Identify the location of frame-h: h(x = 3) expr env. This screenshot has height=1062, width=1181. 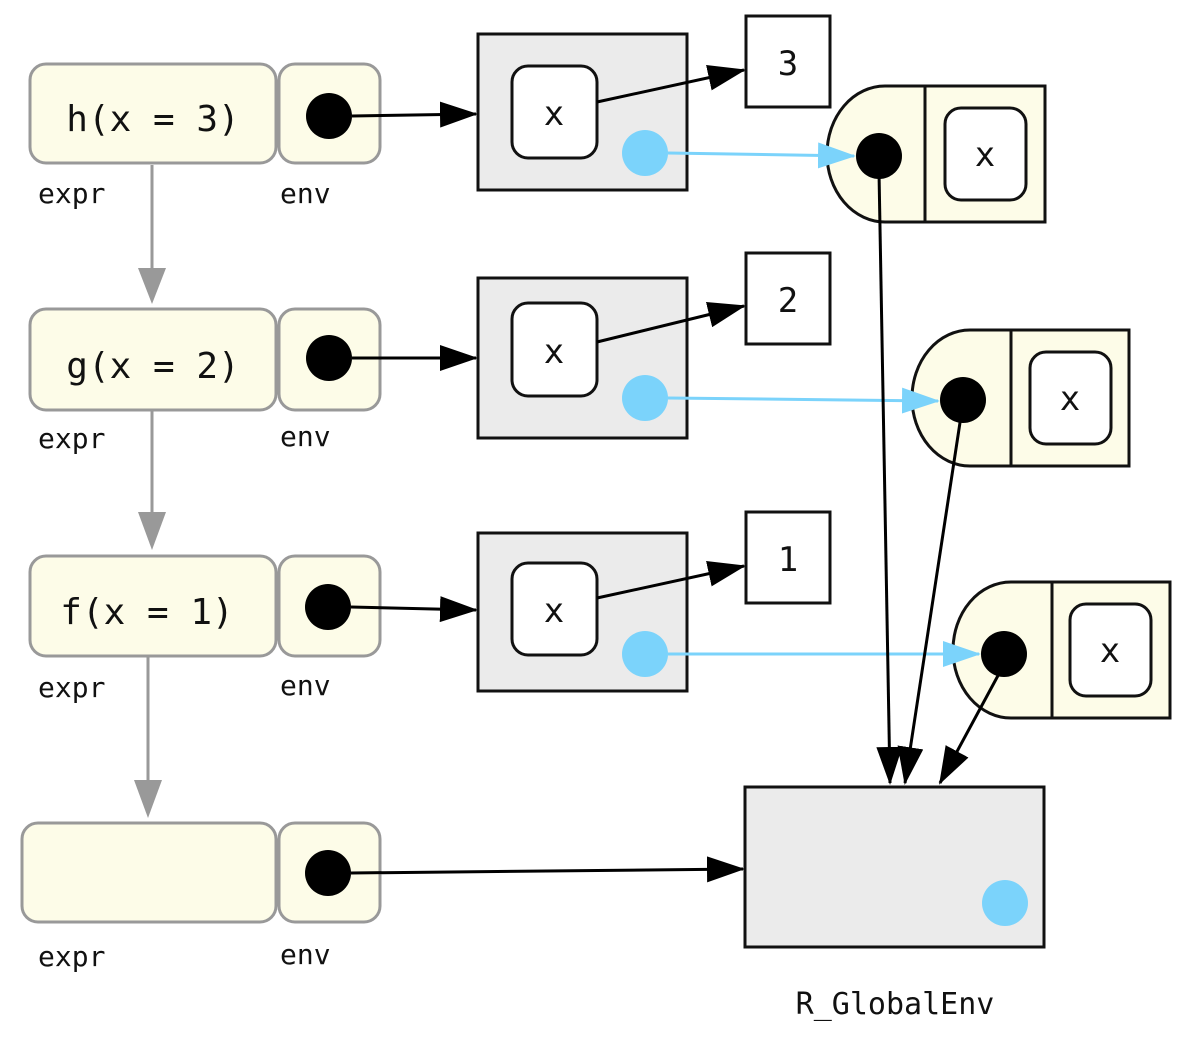
(205, 136).